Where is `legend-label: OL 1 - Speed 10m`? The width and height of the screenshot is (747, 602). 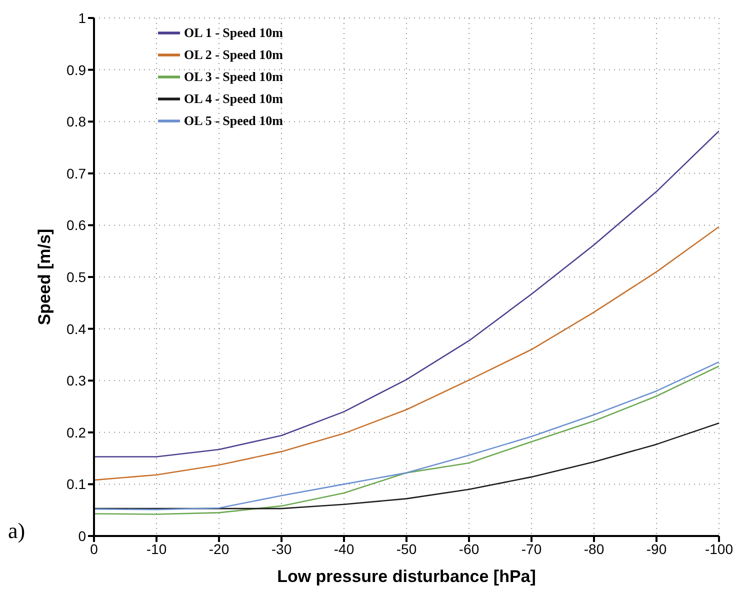
legend-label: OL 1 - Speed 10m is located at coordinates (233, 32).